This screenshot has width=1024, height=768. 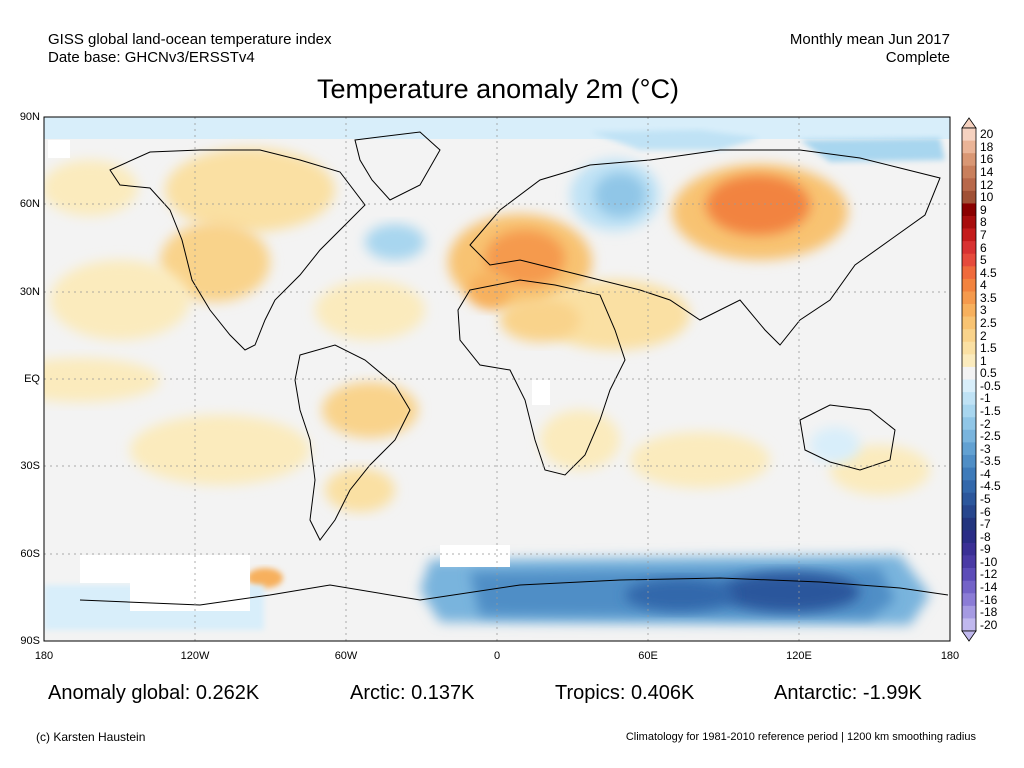 I want to click on north-africa-warm-anomaly, so click(x=540, y=320).